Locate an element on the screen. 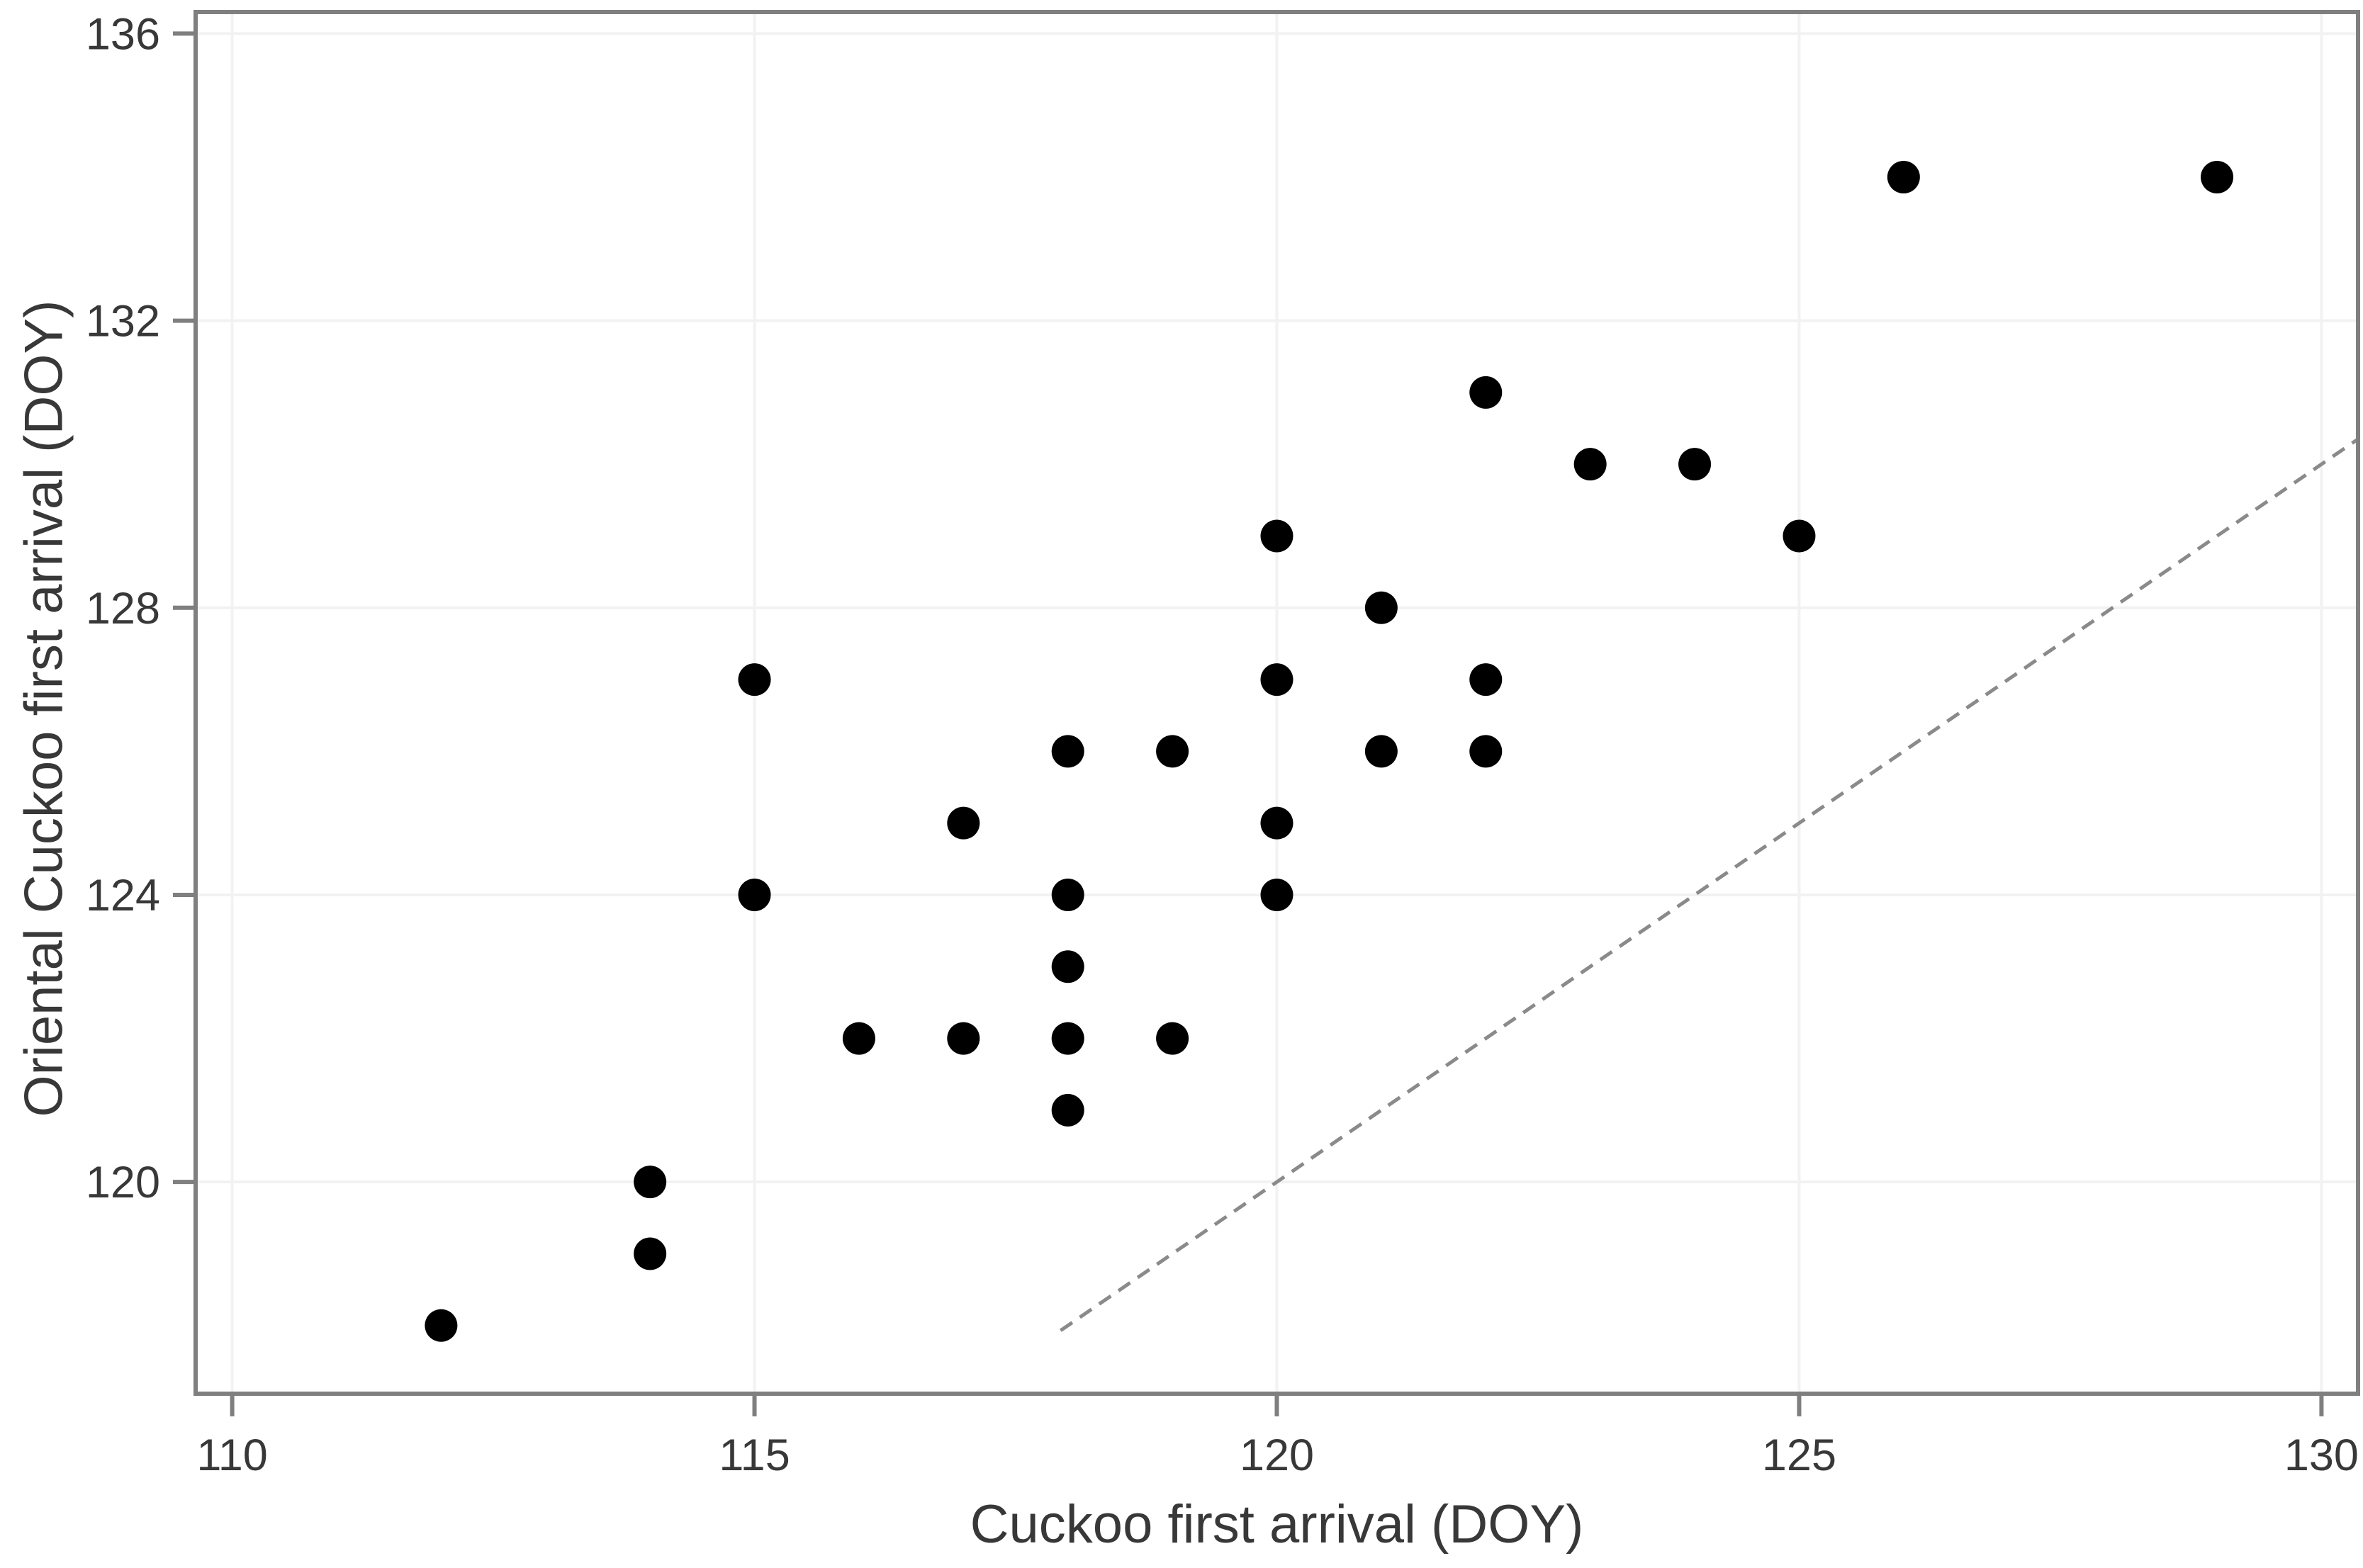 Image resolution: width=2363 pixels, height=1568 pixels. y-tick-label: 128 is located at coordinates (123, 608).